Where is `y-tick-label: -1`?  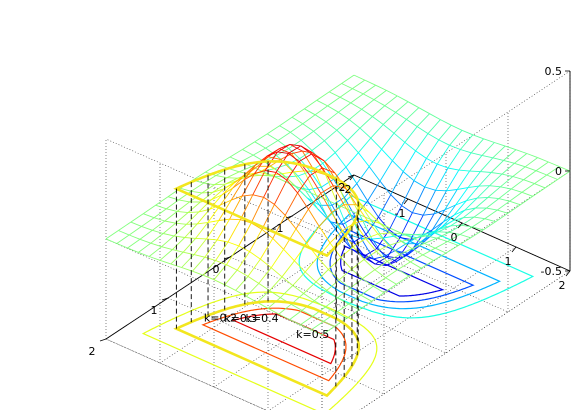
y-tick-label: -1 is located at coordinates (400, 213).